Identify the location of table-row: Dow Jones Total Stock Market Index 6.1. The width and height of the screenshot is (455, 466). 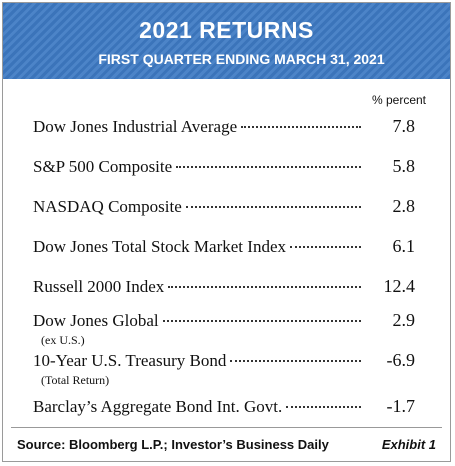
(224, 248).